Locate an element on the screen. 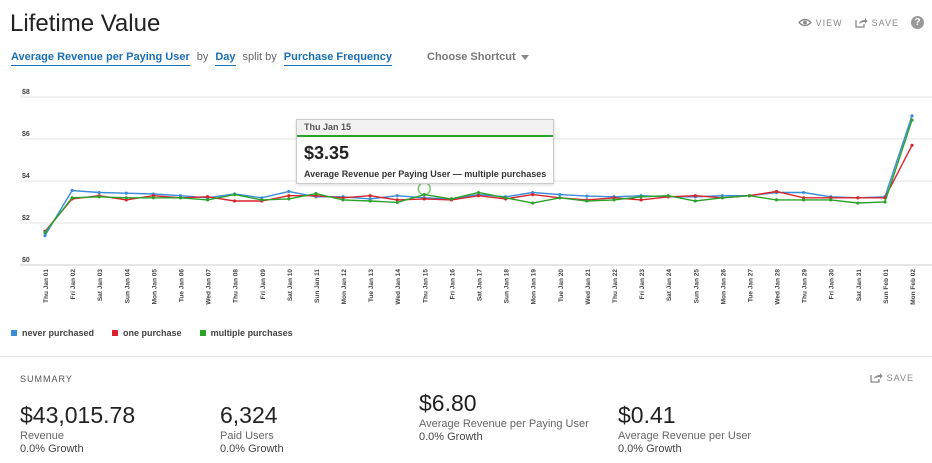 The image size is (932, 463). summary-save-button: SAVE is located at coordinates (892, 377).